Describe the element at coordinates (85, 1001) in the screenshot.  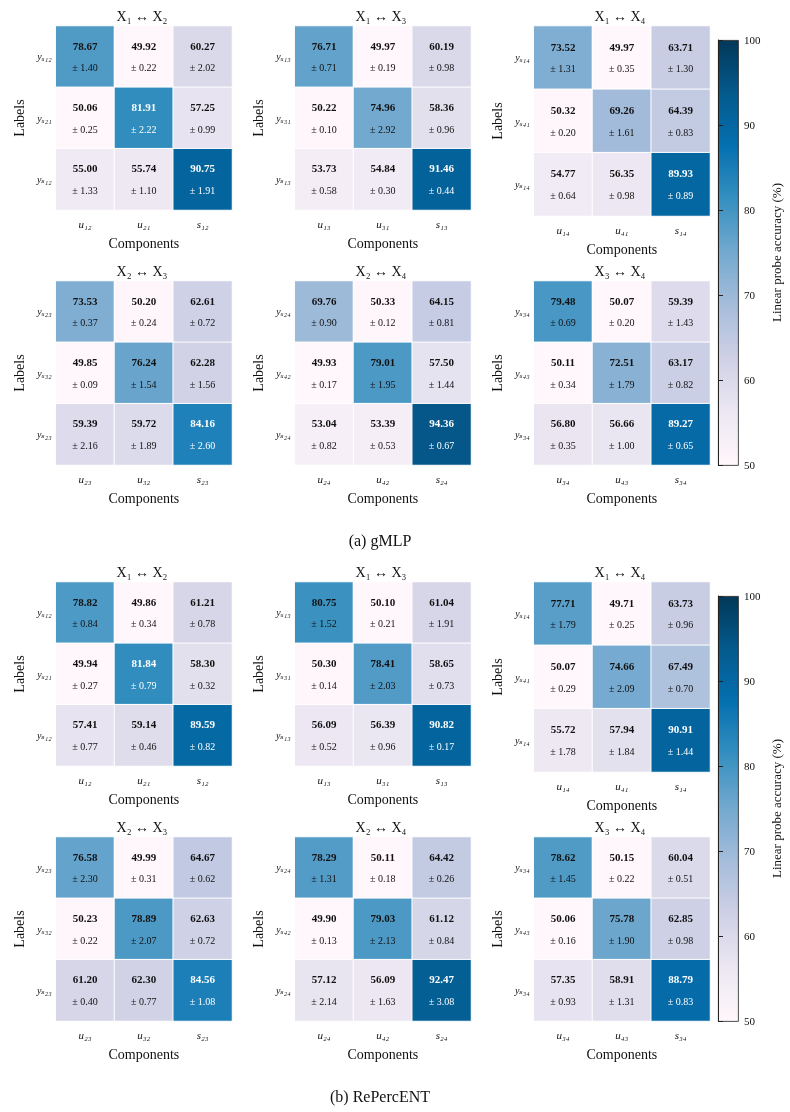
I see `annotation: ± 0.40` at that location.